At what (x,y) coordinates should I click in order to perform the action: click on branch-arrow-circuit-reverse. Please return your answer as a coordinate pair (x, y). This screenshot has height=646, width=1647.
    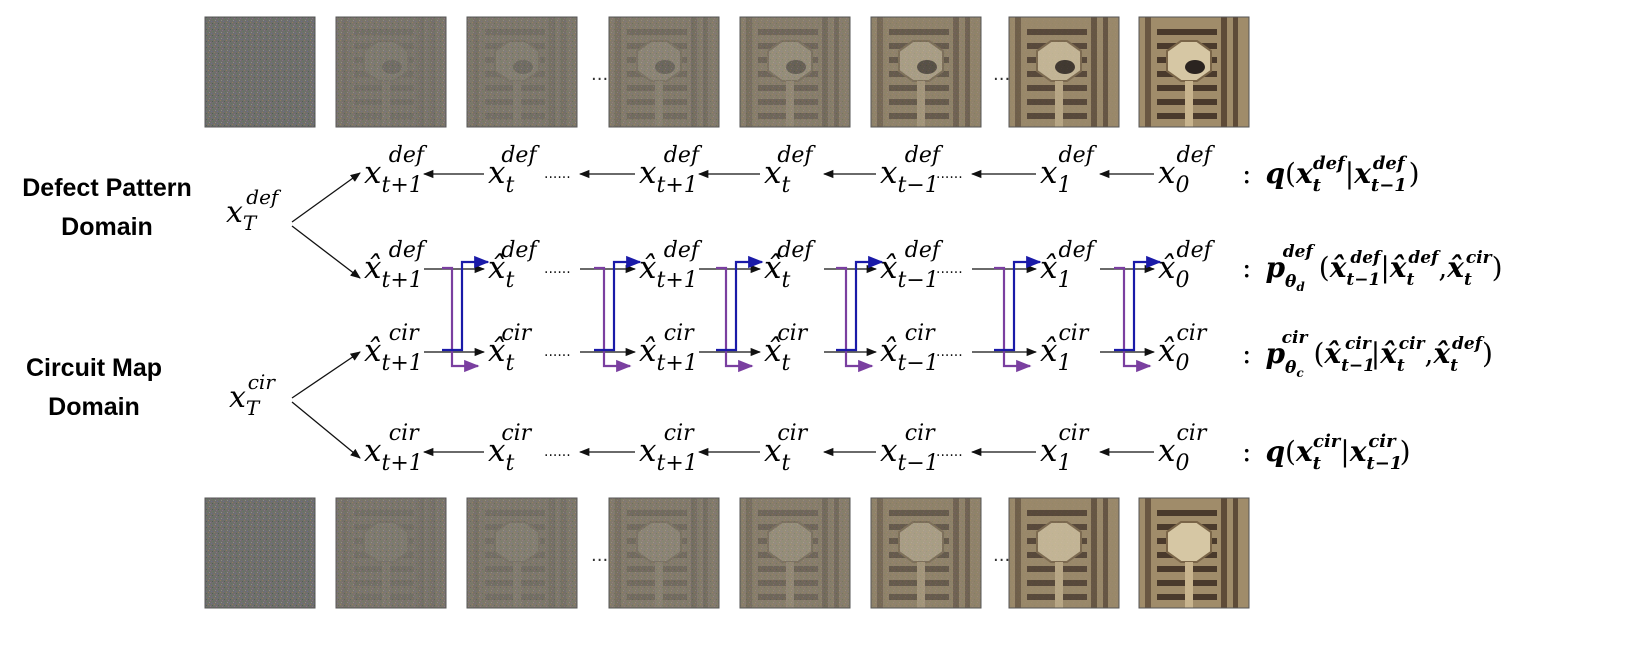
    Looking at the image, I should click on (326, 375).